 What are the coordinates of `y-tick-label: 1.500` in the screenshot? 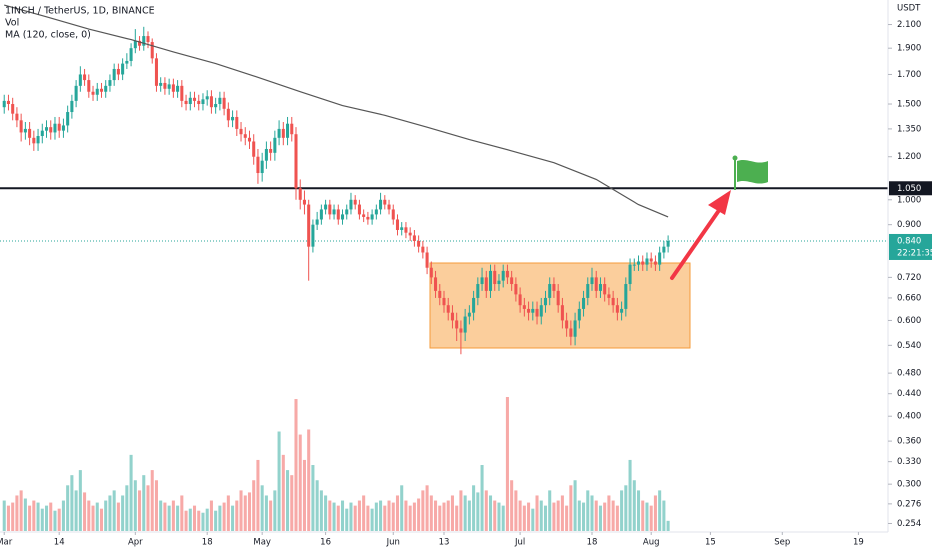 It's located at (909, 105).